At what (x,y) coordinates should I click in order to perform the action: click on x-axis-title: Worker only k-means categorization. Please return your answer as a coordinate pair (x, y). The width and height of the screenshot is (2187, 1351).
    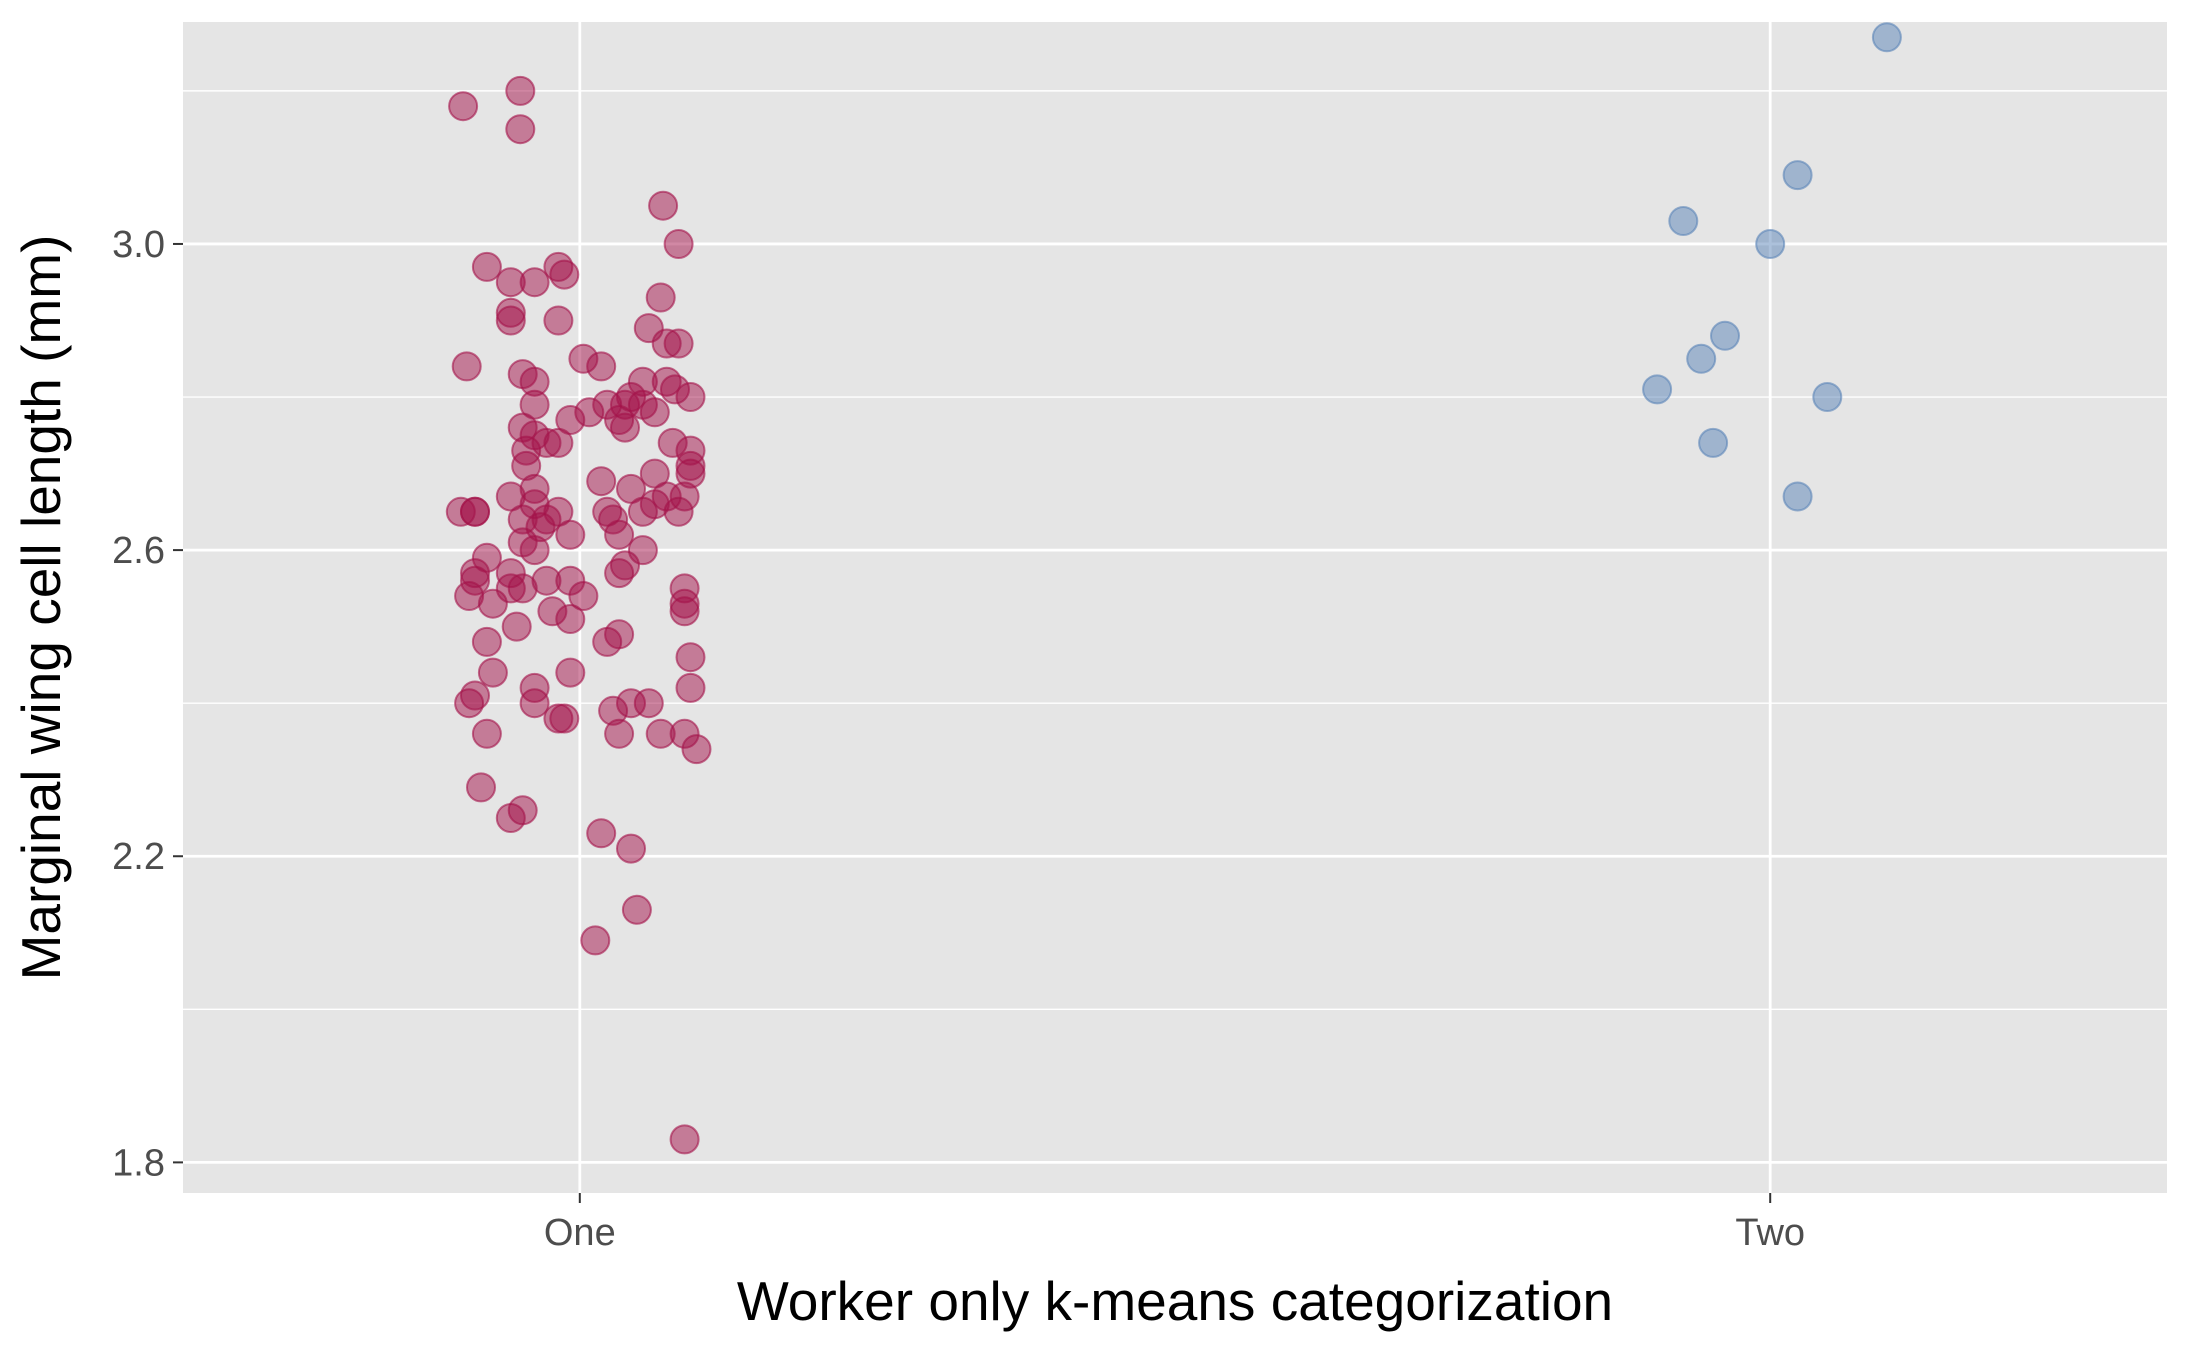
    Looking at the image, I should click on (1175, 1301).